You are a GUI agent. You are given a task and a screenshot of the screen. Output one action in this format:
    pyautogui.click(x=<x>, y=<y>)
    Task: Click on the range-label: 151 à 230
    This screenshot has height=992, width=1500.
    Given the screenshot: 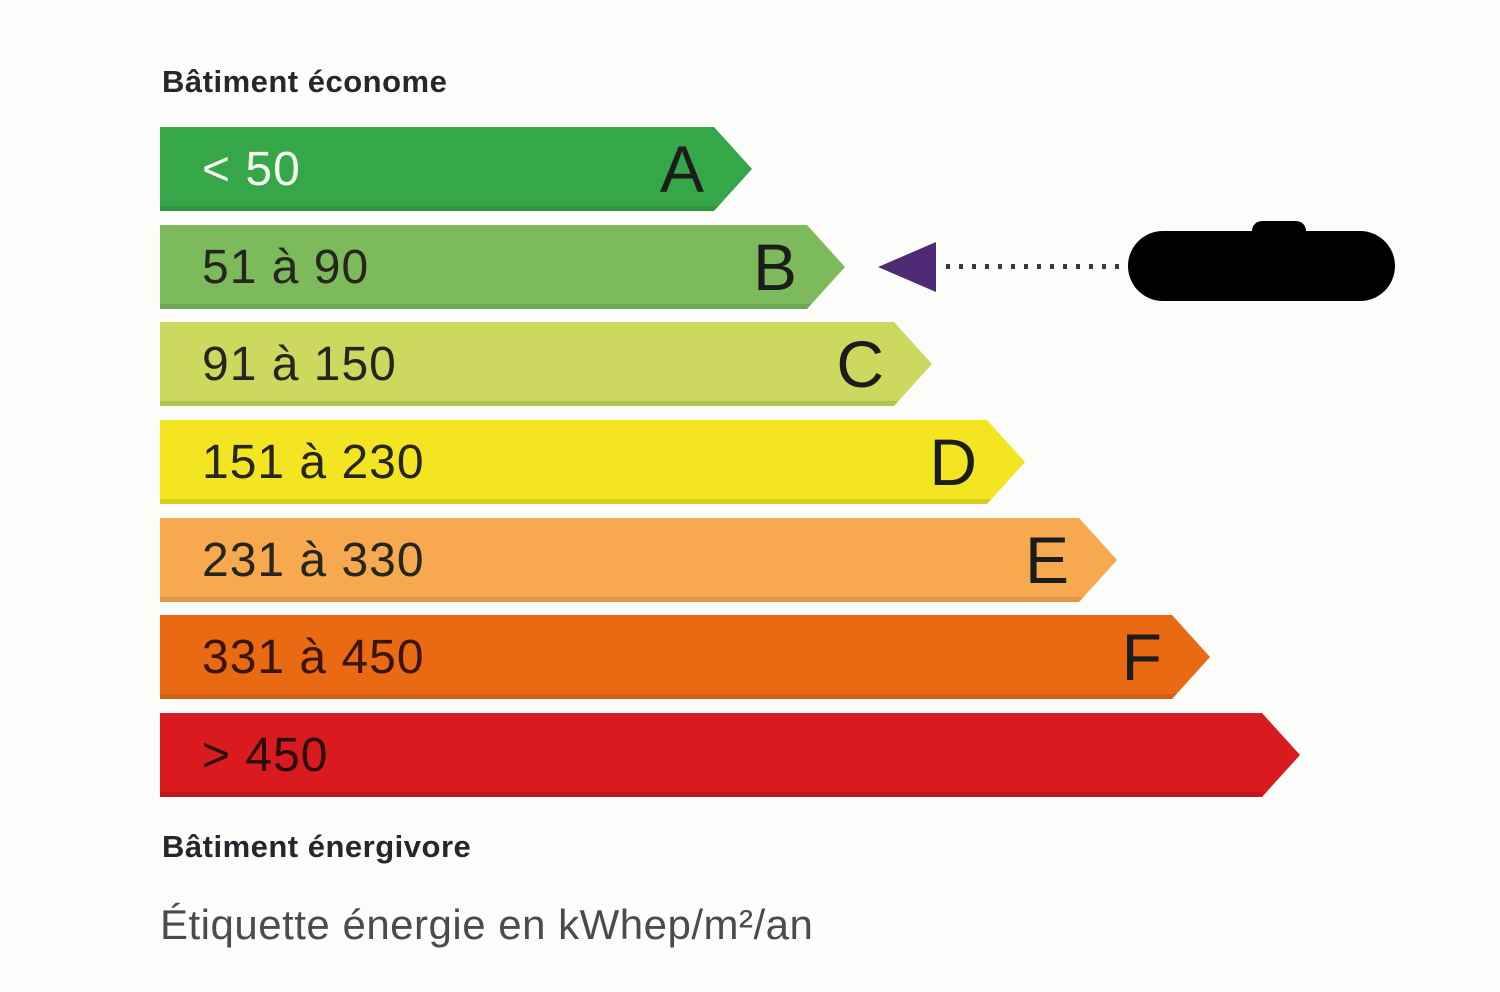 What is the action you would take?
    pyautogui.click(x=313, y=462)
    